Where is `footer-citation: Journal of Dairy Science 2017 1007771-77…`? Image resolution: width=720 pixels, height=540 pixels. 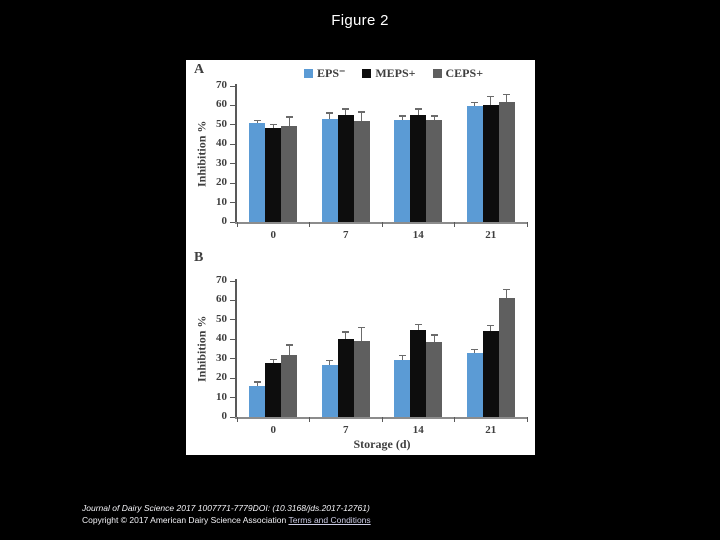 footer-citation: Journal of Dairy Science 2017 1007771-77… is located at coordinates (226, 508).